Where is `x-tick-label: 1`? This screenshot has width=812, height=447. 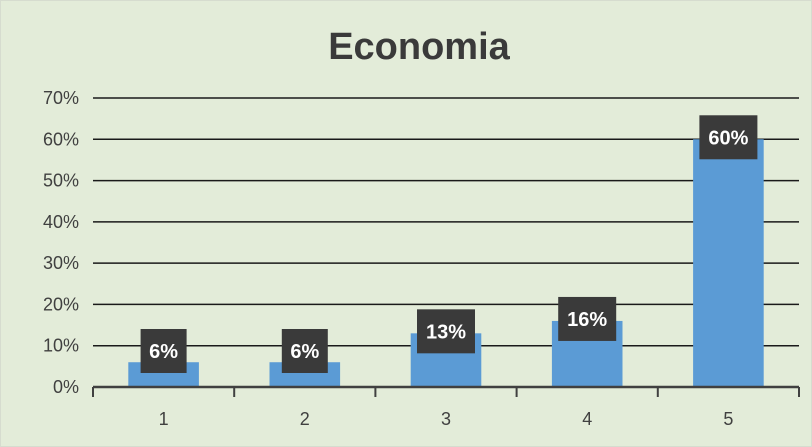 x-tick-label: 1 is located at coordinates (164, 419).